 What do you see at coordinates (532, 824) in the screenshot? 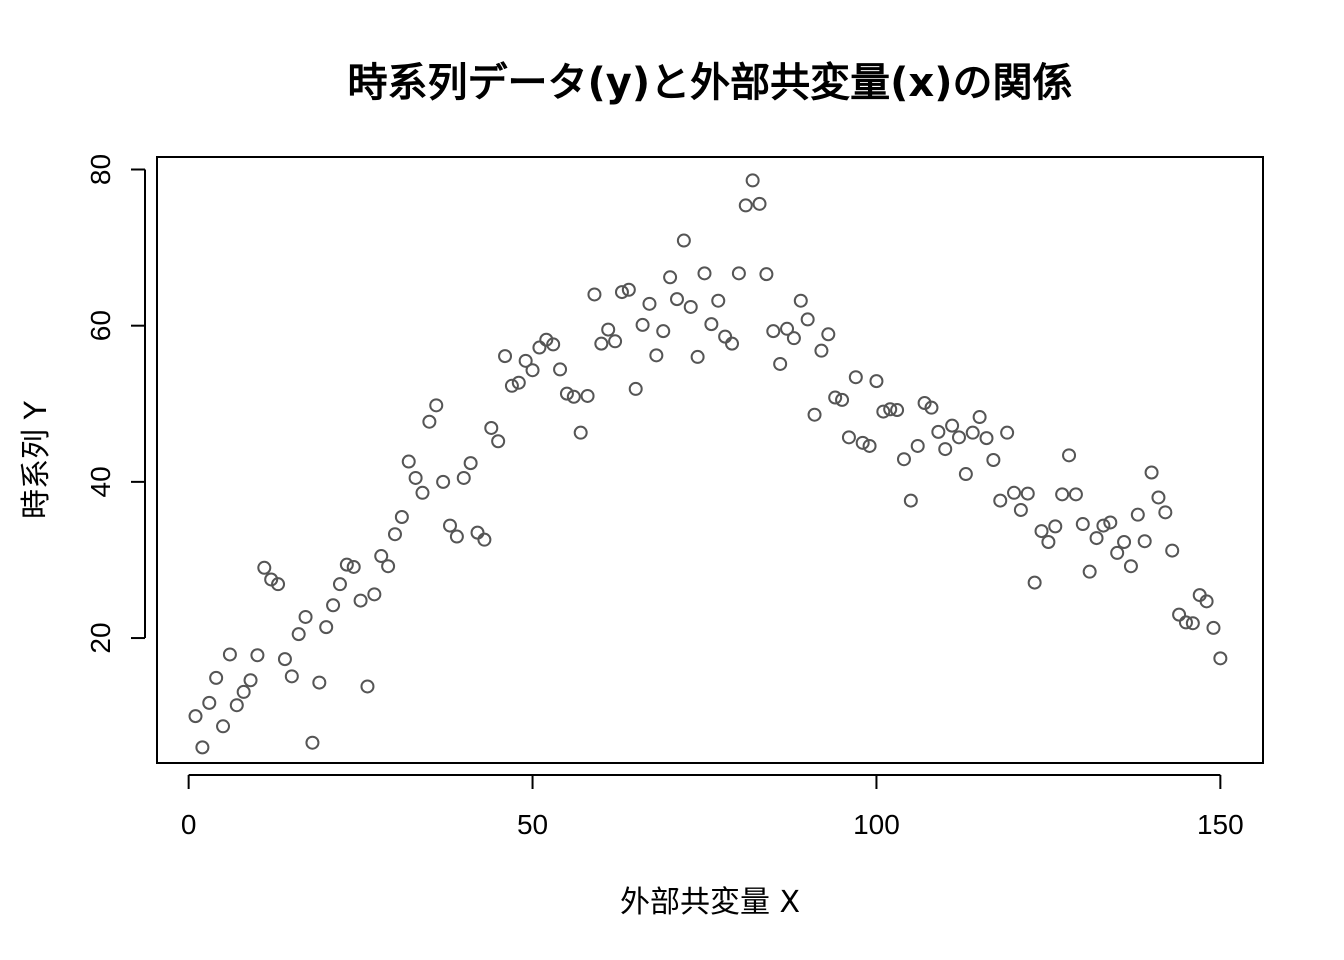
I see `x-tick-label: 50` at bounding box center [532, 824].